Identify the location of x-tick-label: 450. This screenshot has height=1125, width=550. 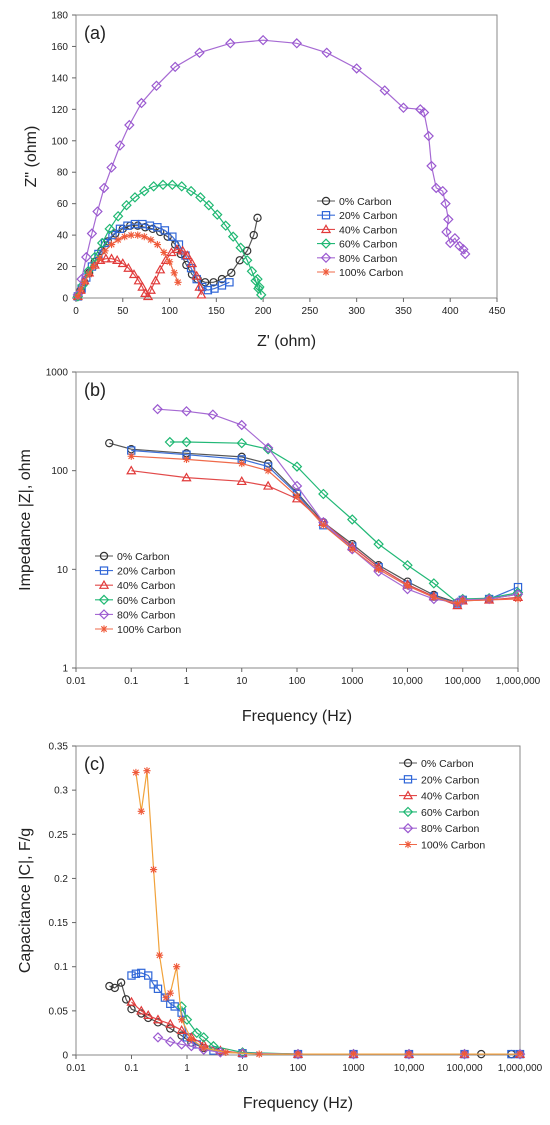
(497, 311).